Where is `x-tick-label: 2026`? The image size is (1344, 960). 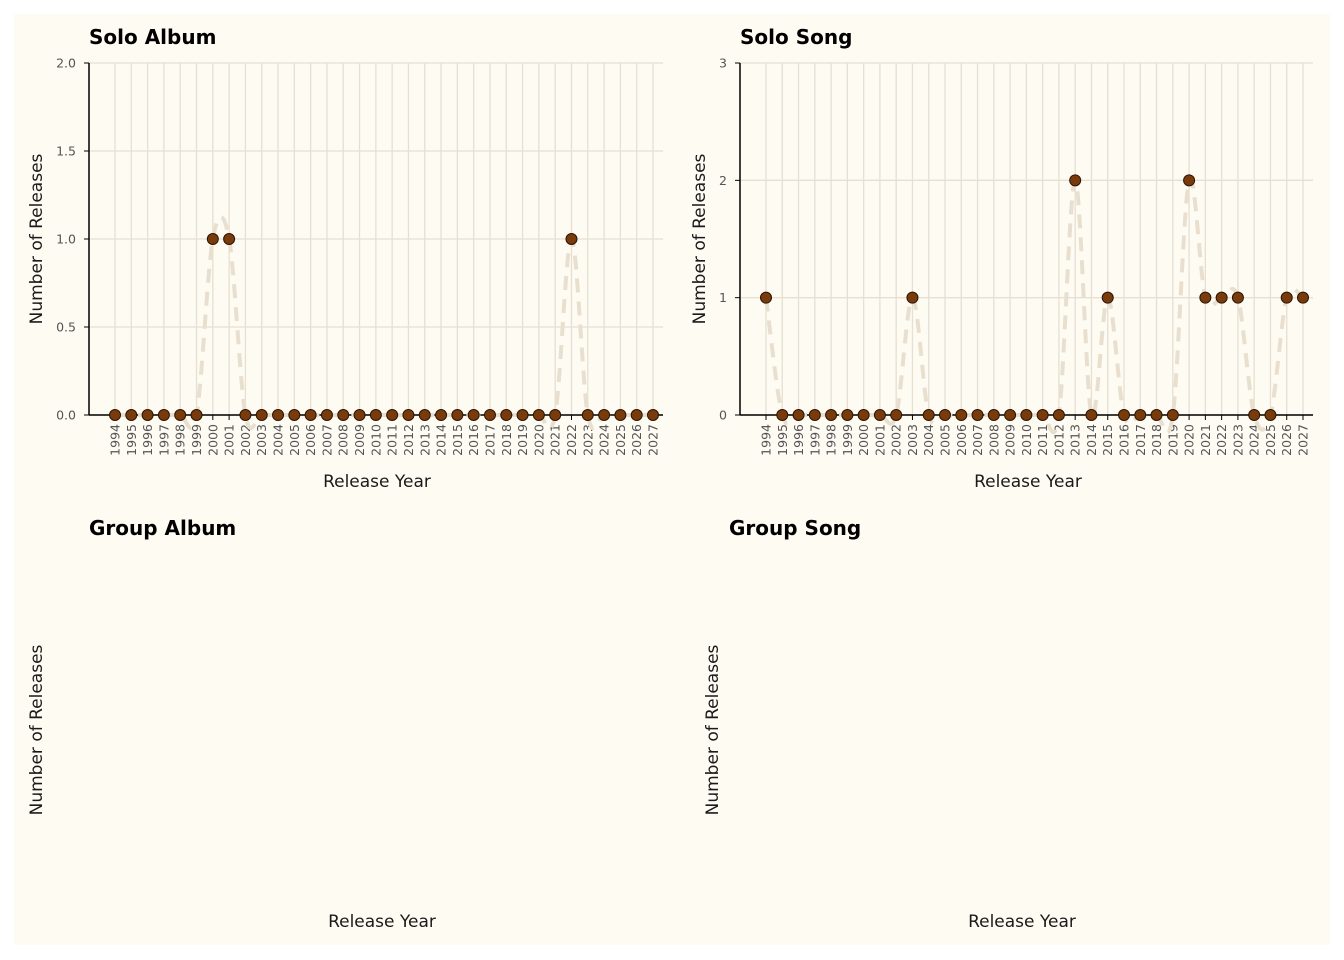
x-tick-label: 2026 is located at coordinates (1286, 440).